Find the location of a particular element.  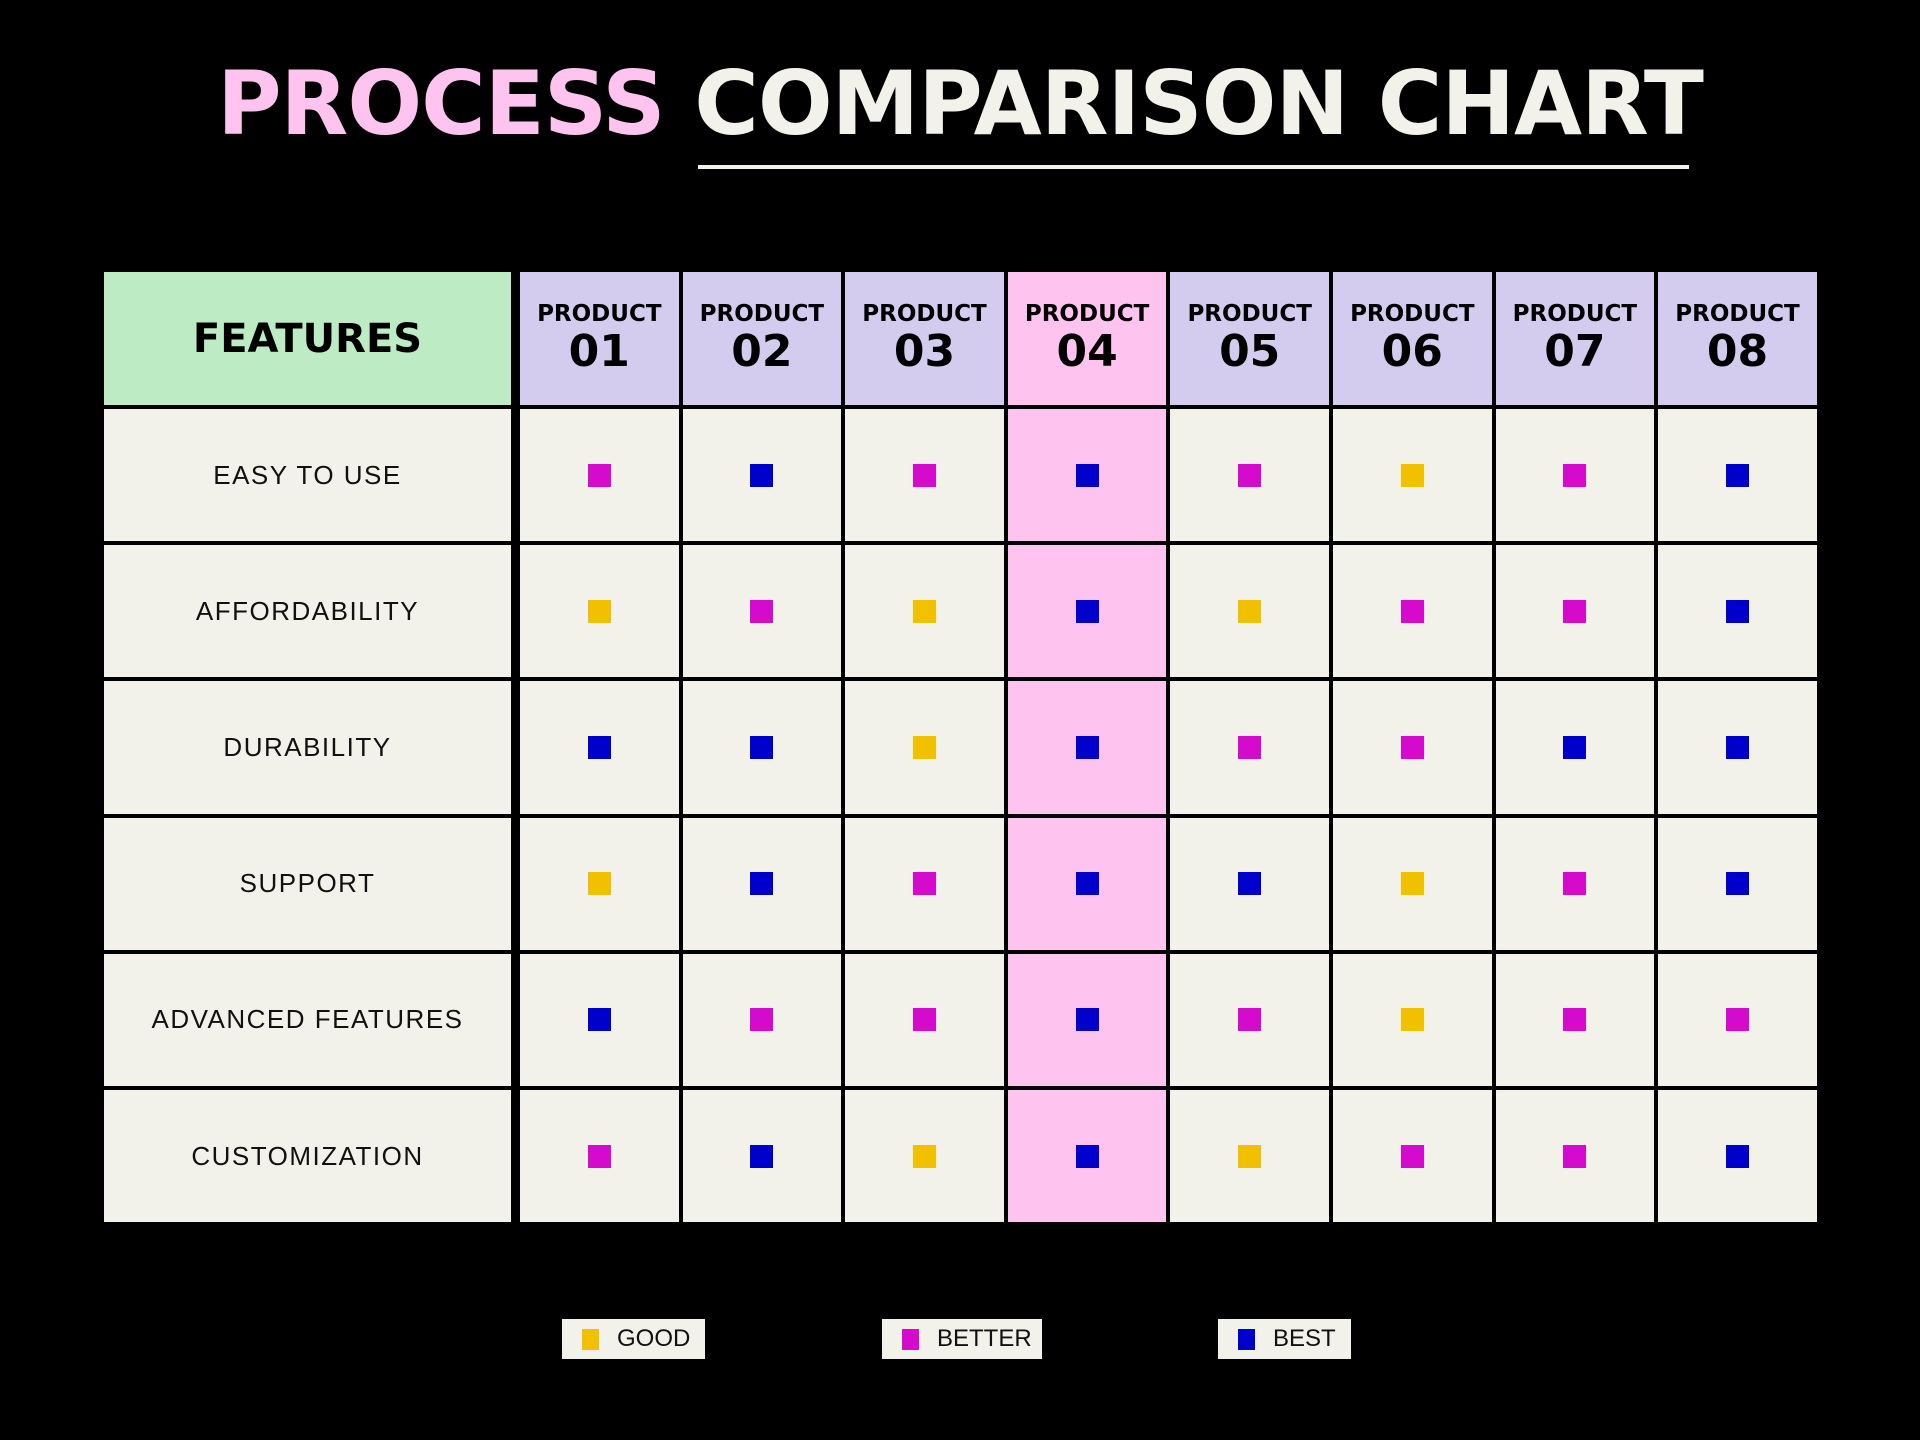

row-label: EASY TO USE is located at coordinates (307, 475).